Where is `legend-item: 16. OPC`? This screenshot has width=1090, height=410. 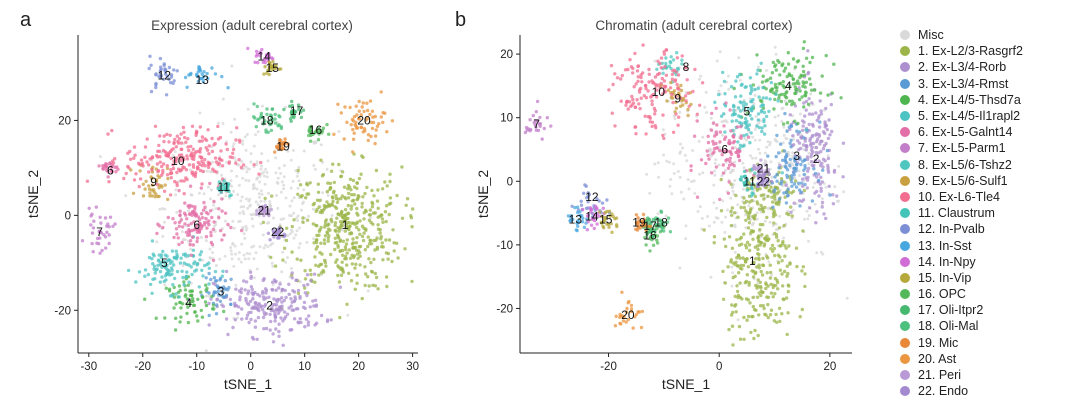
legend-item: 16. OPC is located at coordinates (992, 294).